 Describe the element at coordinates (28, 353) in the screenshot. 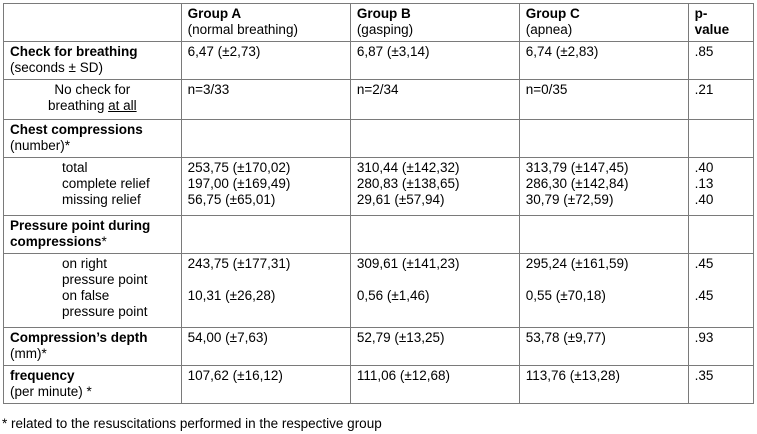

I see `depth-unit: (mm)*` at that location.